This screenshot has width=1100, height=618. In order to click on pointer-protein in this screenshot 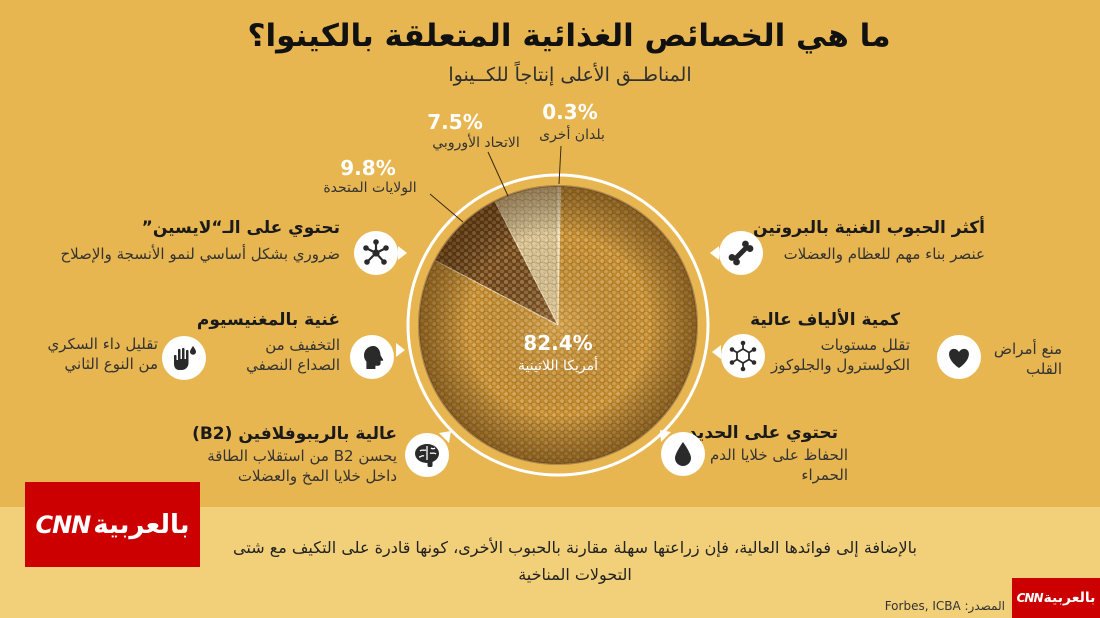, I will do `click(714, 253)`.